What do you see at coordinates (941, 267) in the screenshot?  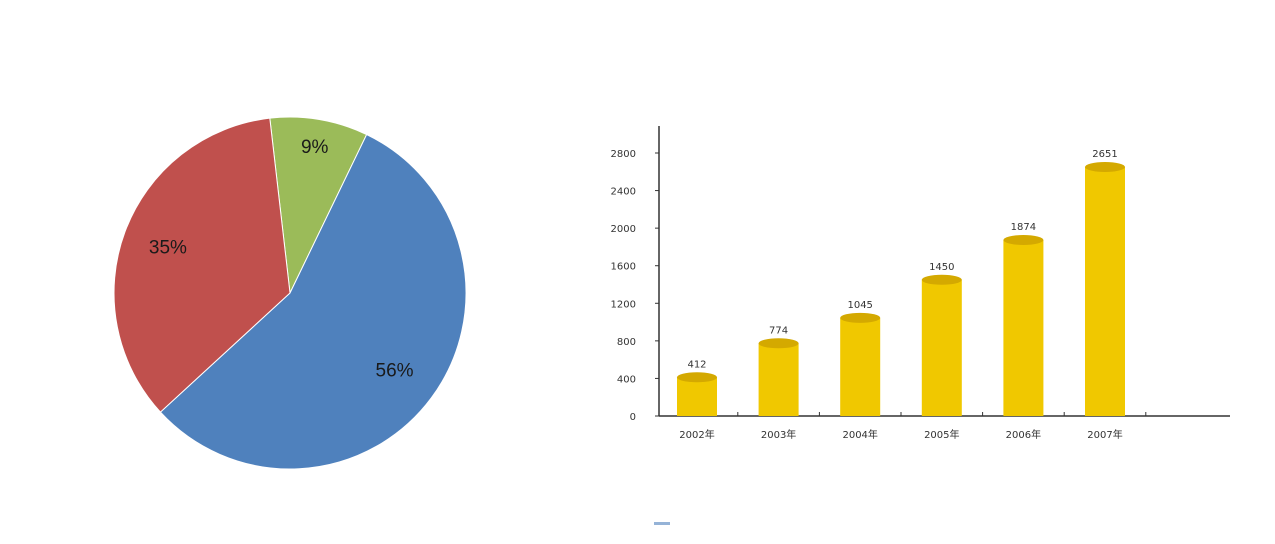 I see `bar-value-label: 1450` at bounding box center [941, 267].